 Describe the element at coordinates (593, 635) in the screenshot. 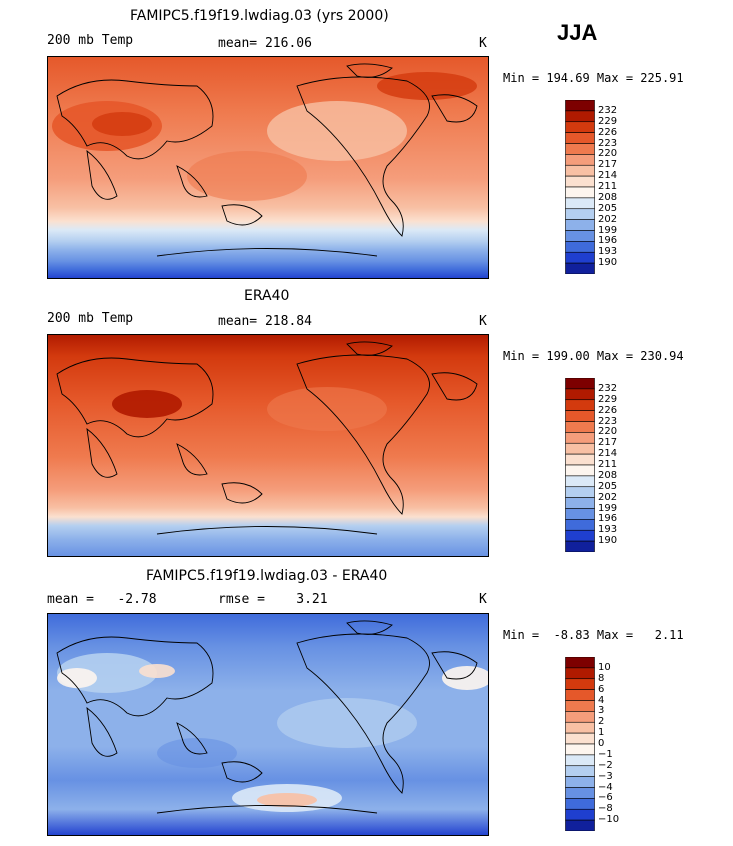

I see `panel3-minmax: Min = -8.83 Max = 2.11` at that location.